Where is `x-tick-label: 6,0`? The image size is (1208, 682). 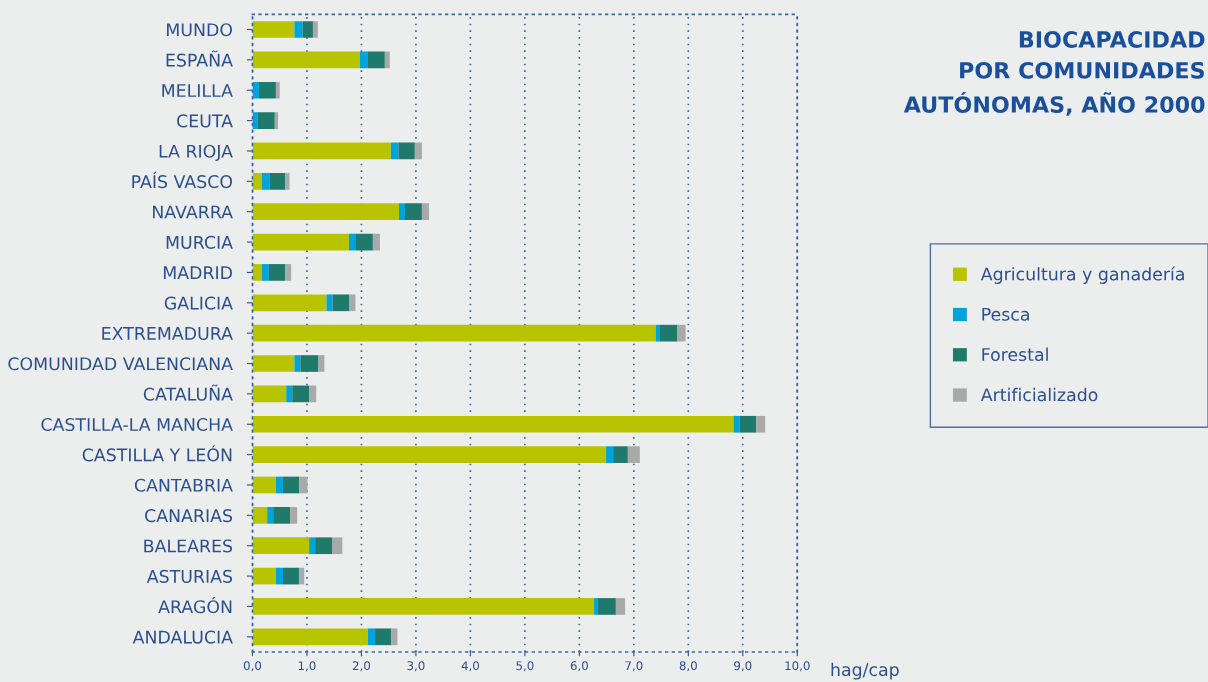
x-tick-label: 6,0 is located at coordinates (579, 666).